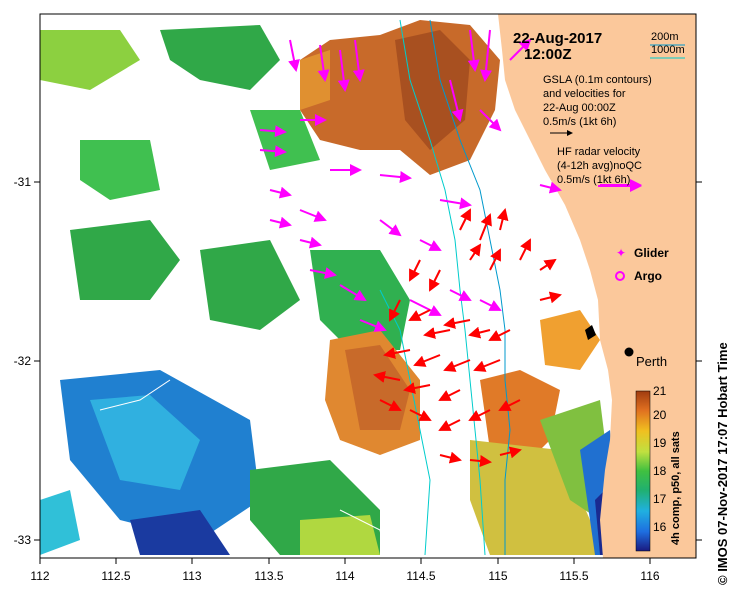 This screenshot has height=592, width=739. I want to click on hf-note-line: 0.5m/s (1kt 6h), so click(593, 180).